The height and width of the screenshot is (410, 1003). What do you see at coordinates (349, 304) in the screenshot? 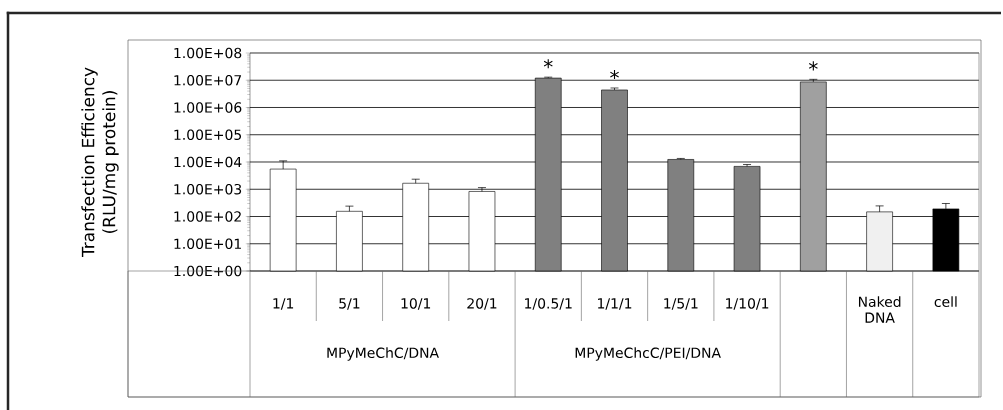
I see `x-tick-label: 5/1` at bounding box center [349, 304].